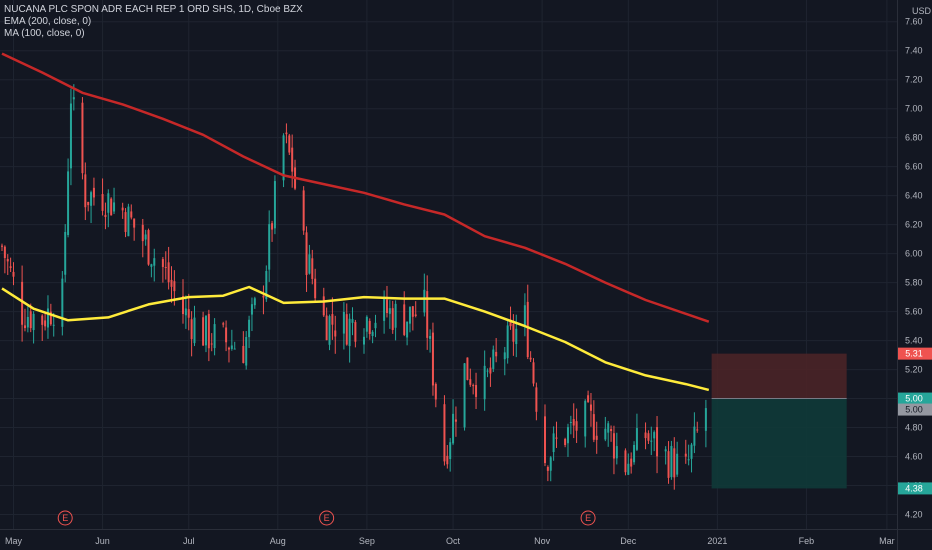  What do you see at coordinates (914, 515) in the screenshot?
I see `y-tick-label: 4.20` at bounding box center [914, 515].